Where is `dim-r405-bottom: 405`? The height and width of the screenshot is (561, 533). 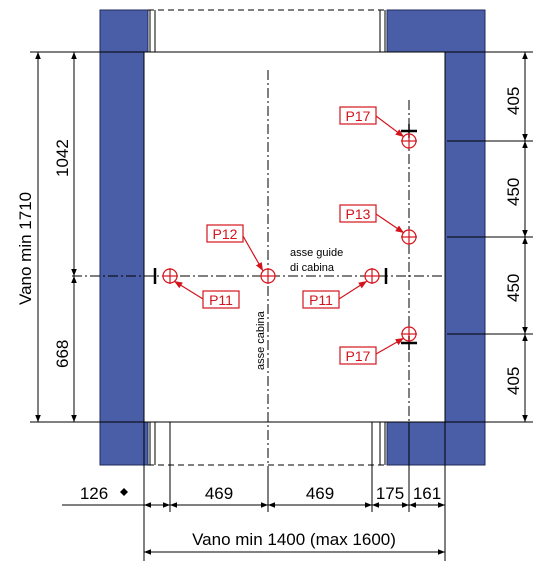
dim-r405-bottom: 405 is located at coordinates (513, 381).